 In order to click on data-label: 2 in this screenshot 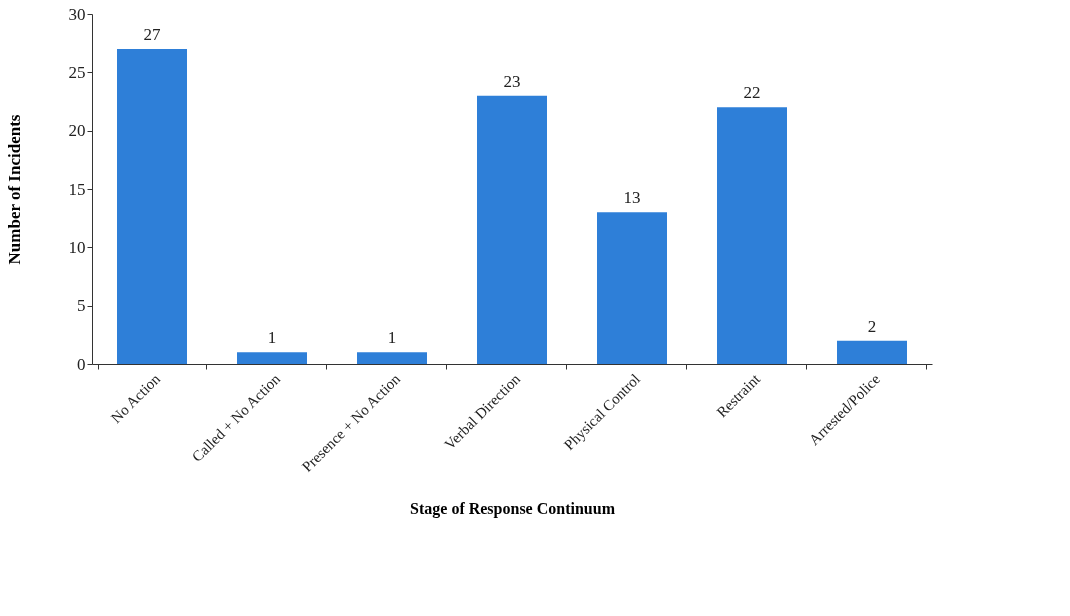, I will do `click(872, 326)`.